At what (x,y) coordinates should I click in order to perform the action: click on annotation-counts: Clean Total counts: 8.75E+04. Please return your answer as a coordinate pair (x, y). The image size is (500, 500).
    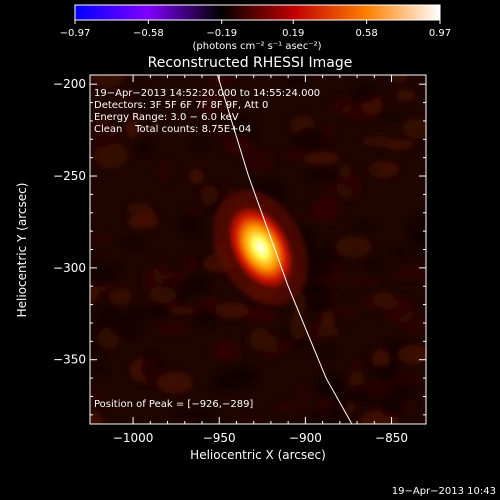
    Looking at the image, I should click on (172, 129).